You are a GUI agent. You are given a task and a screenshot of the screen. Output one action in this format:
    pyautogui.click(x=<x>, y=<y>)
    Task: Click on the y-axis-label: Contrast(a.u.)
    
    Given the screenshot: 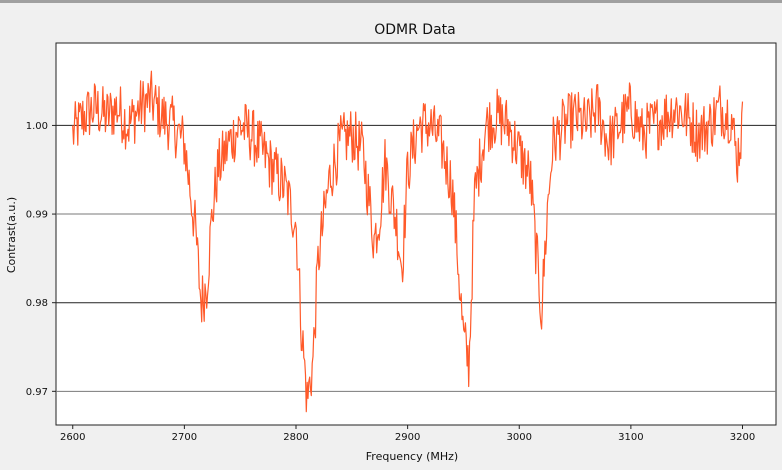 What is the action you would take?
    pyautogui.click(x=11, y=235)
    